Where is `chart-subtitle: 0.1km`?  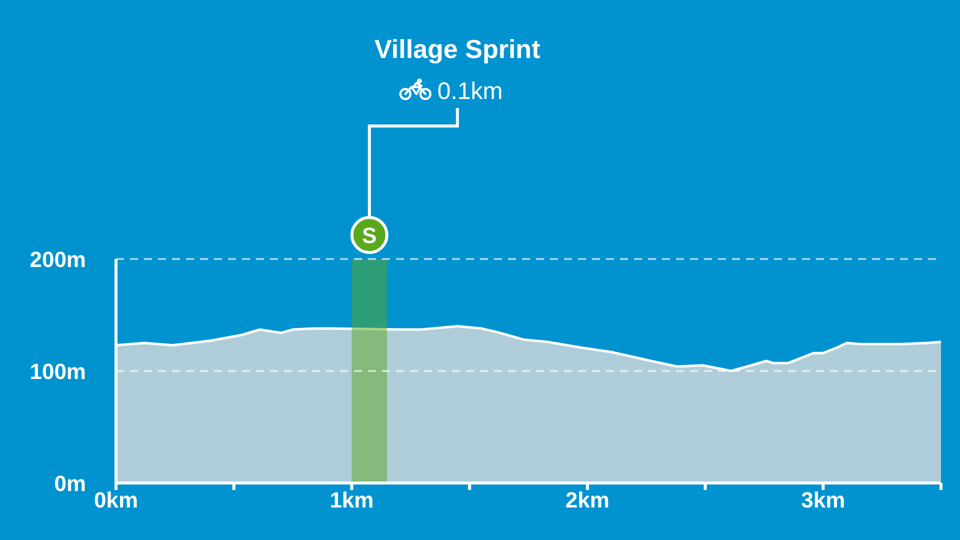
chart-subtitle: 0.1km is located at coordinates (470, 91).